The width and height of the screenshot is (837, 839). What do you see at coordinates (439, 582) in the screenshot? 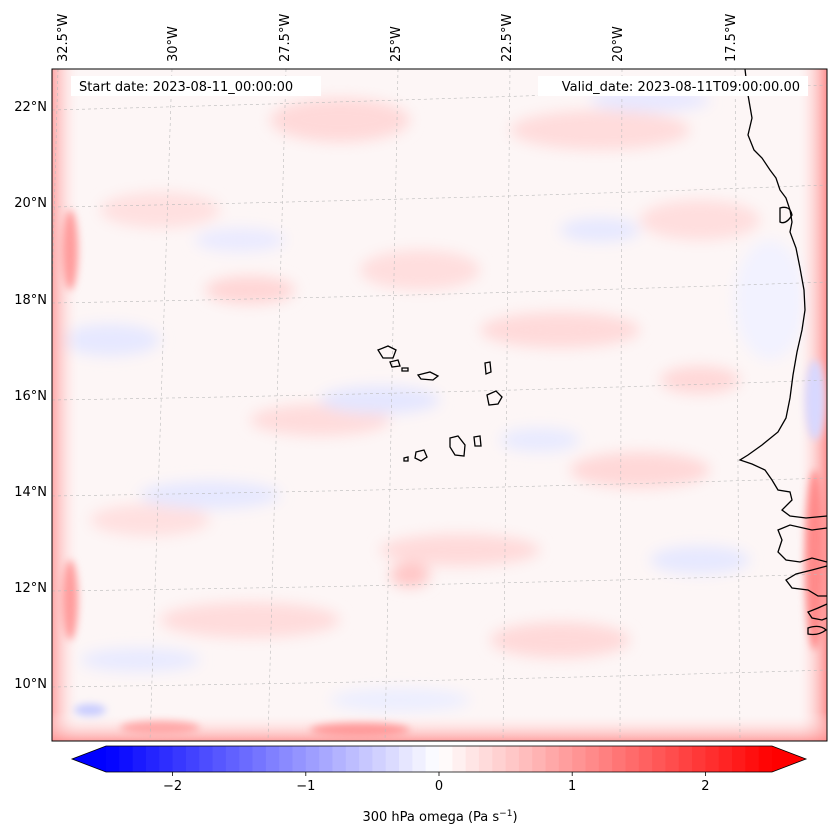
I see `parallel-12n` at bounding box center [439, 582].